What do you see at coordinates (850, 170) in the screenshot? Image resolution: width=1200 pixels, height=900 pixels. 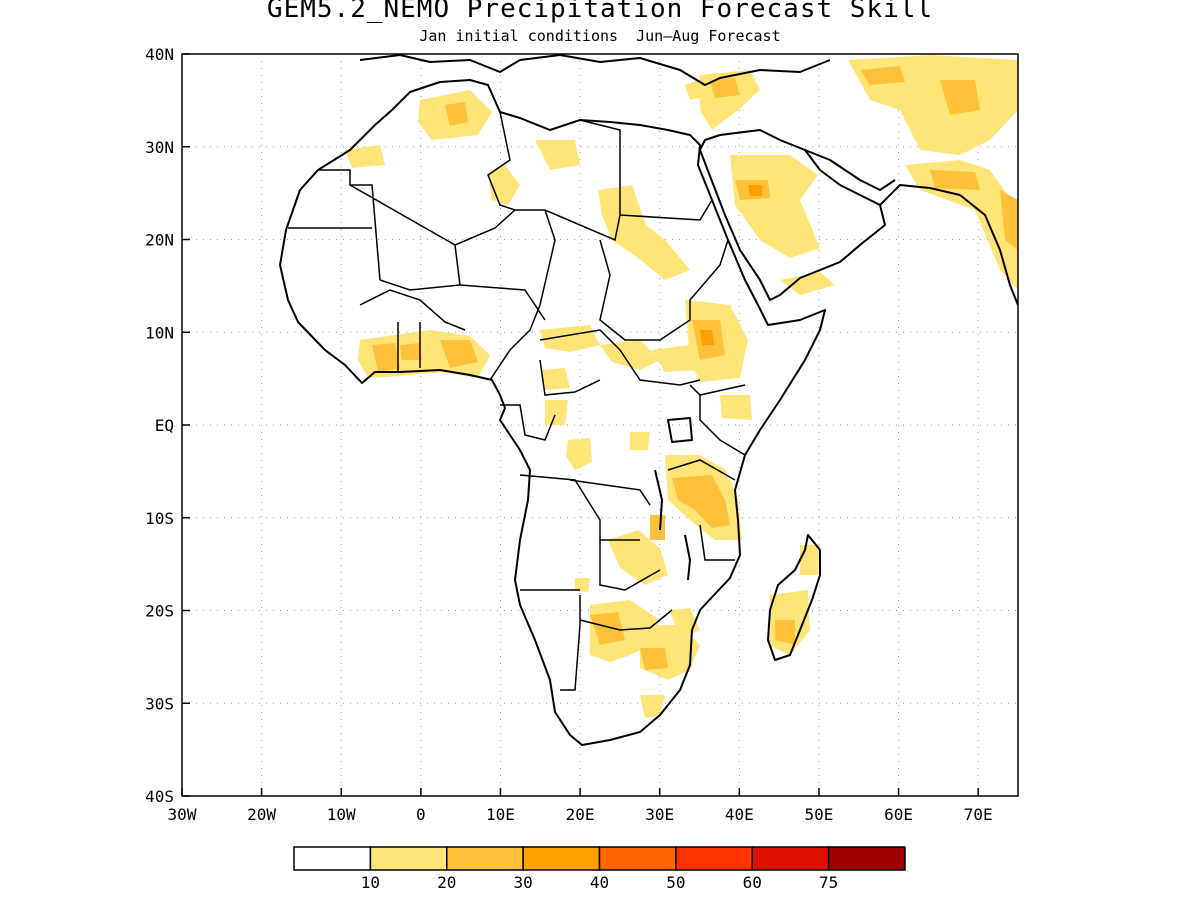 I see `persian-gulf-coastline` at bounding box center [850, 170].